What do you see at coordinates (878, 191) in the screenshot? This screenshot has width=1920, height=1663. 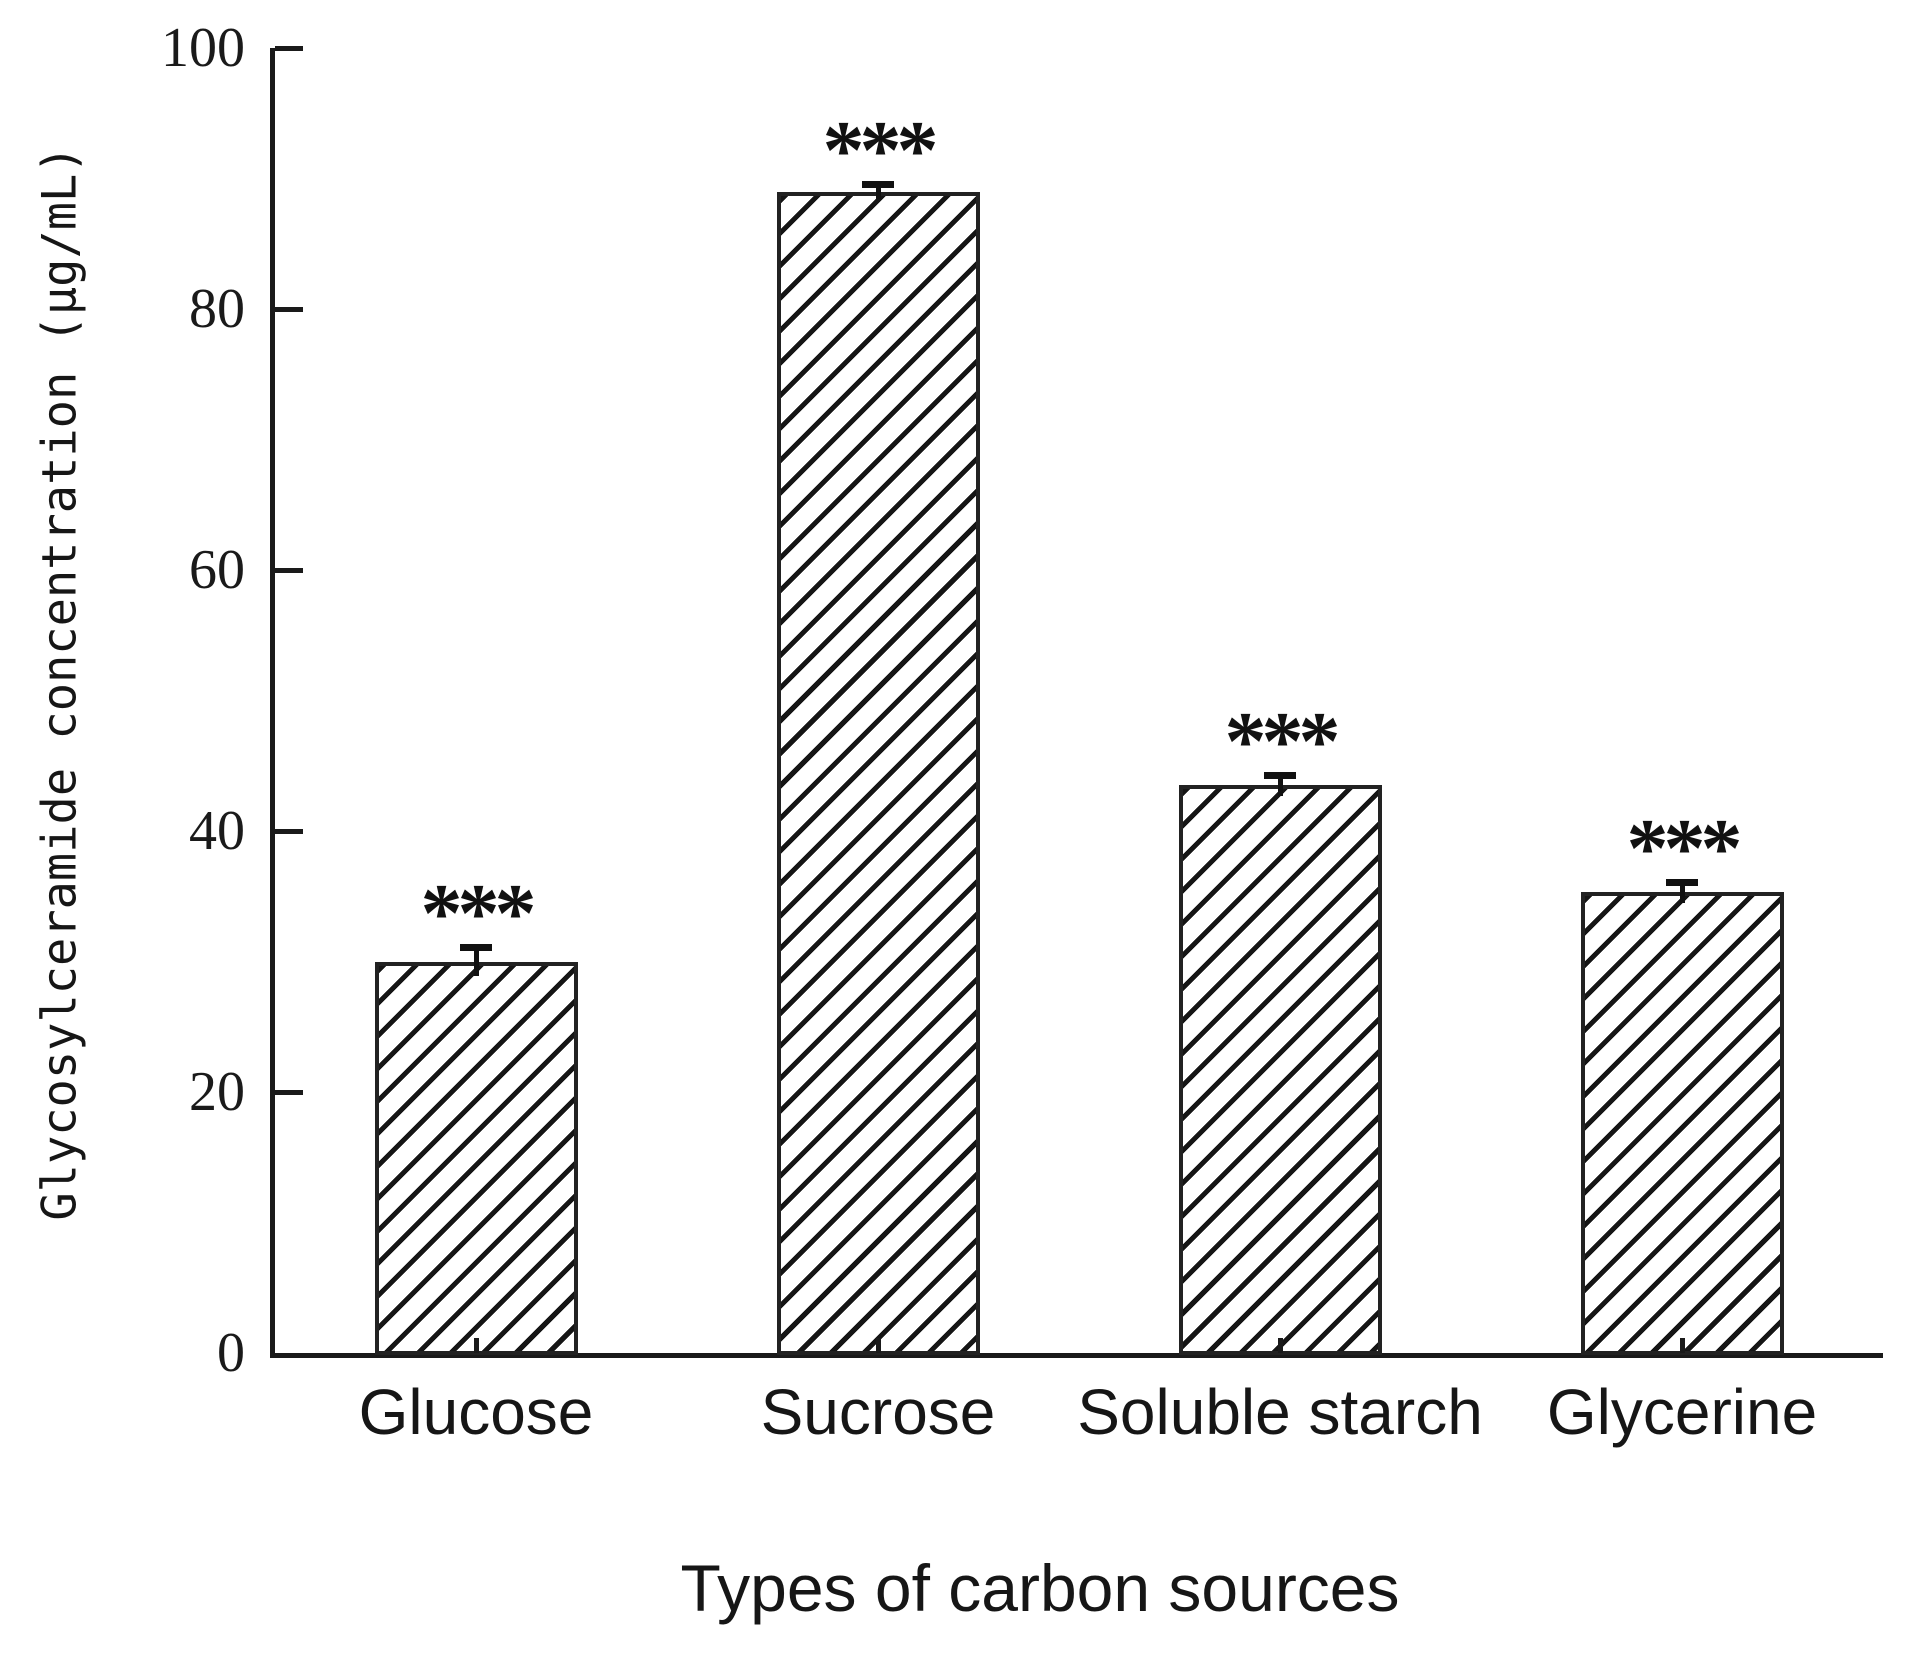 I see `error-bar-stem-sucrose` at bounding box center [878, 191].